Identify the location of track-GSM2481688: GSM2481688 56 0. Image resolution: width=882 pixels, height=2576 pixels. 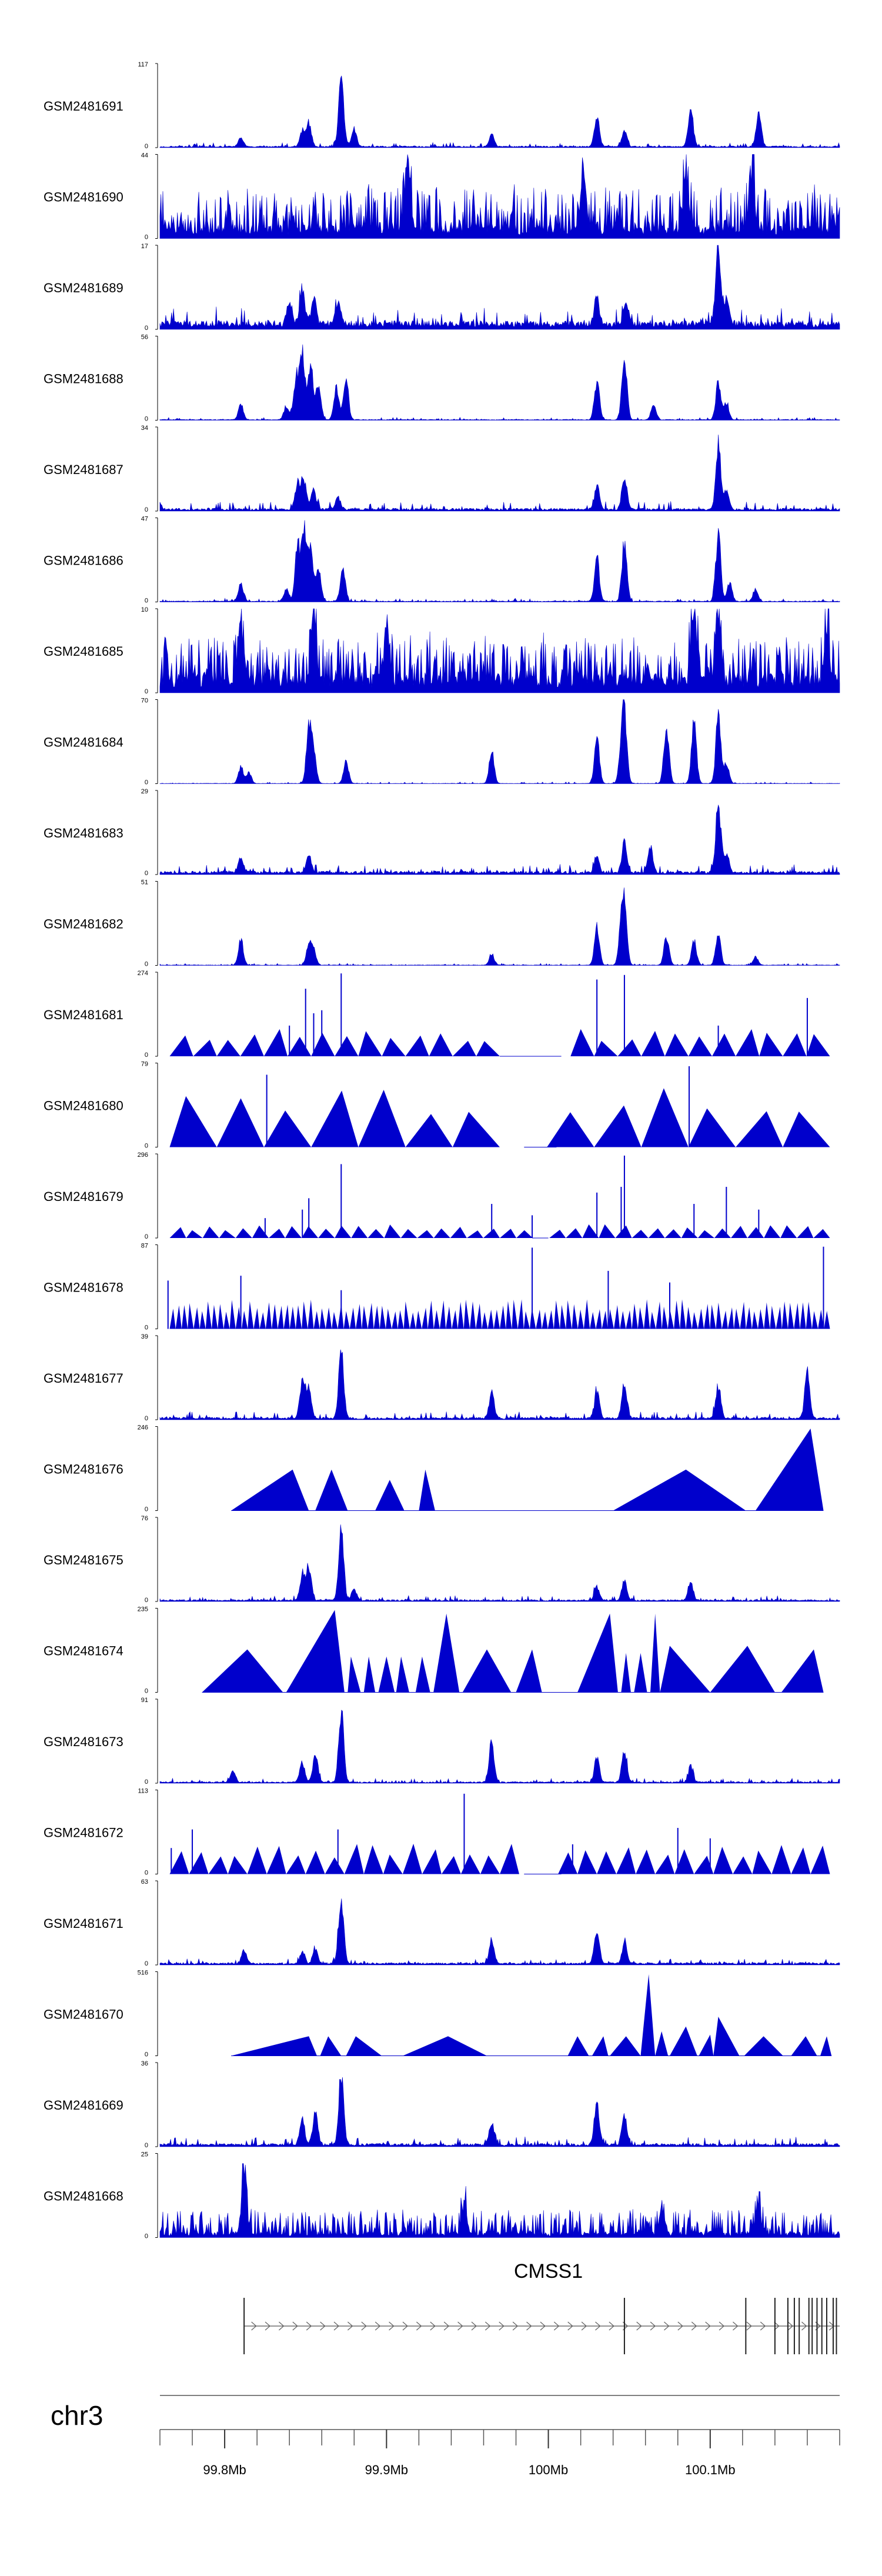
(442, 378).